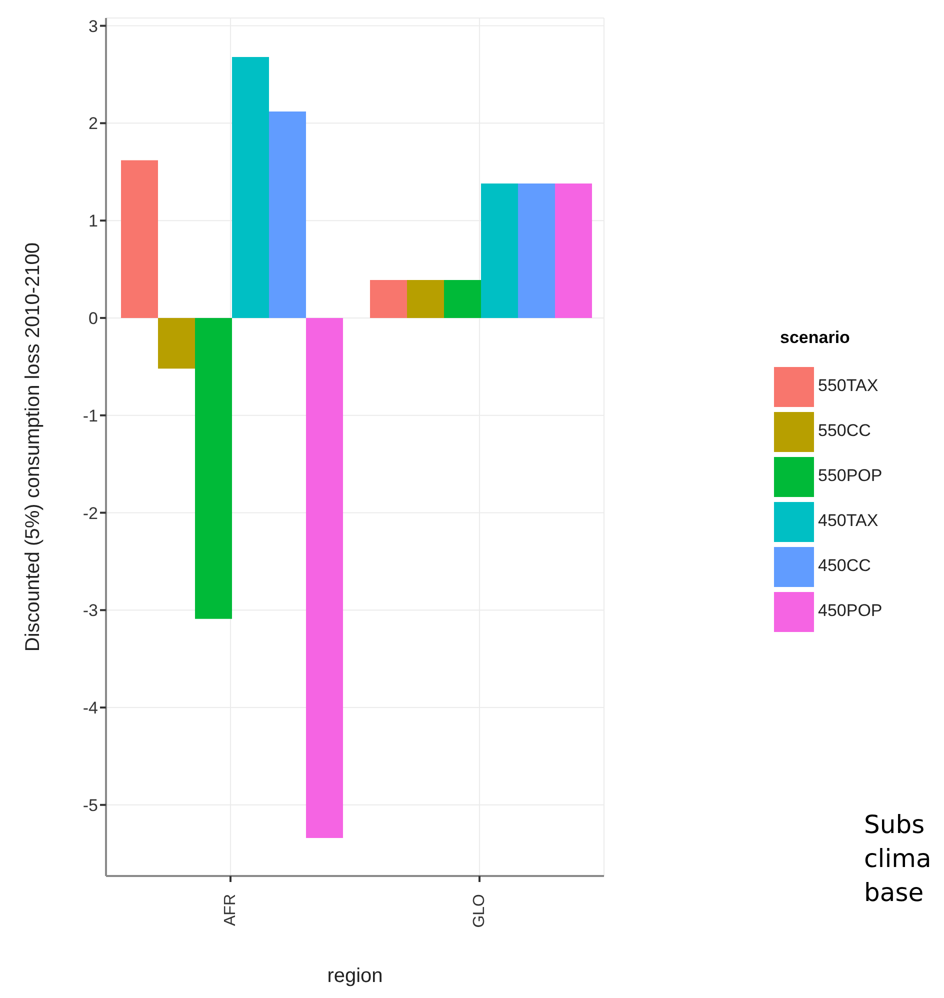 This screenshot has width=944, height=998. Describe the element at coordinates (355, 976) in the screenshot. I see `x-axis-title: region` at that location.